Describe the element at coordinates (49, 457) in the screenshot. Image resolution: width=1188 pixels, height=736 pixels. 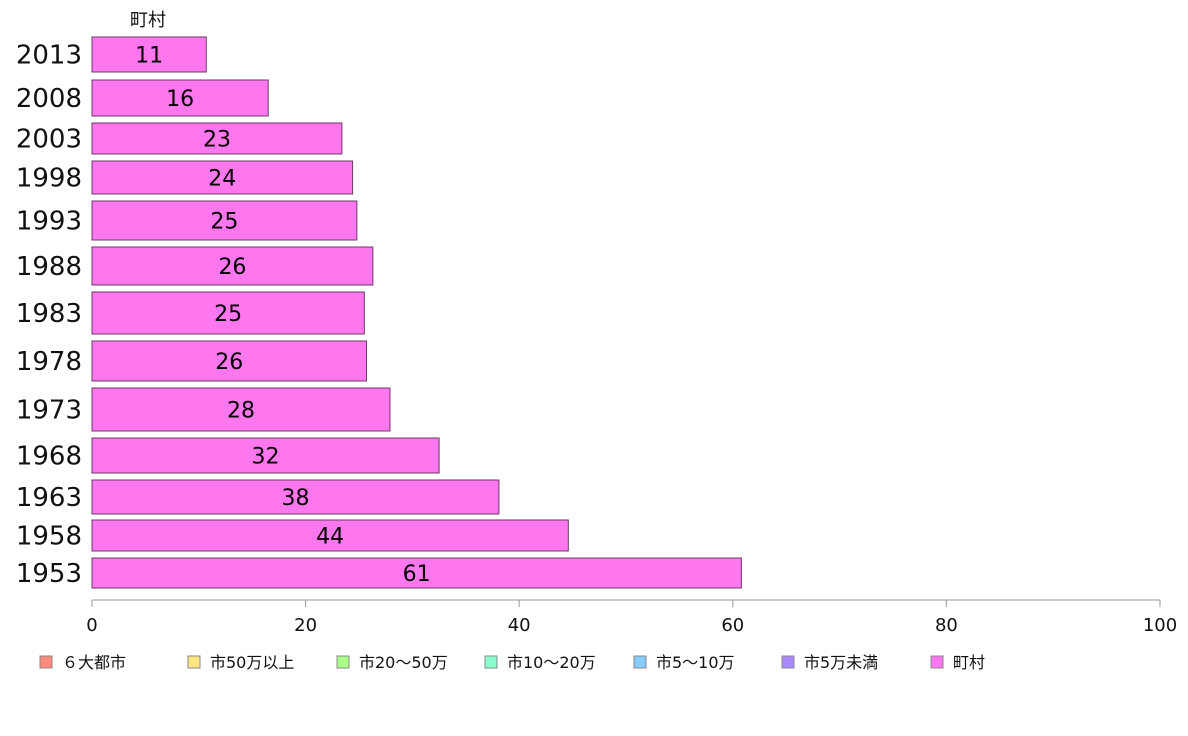
I see `y-tick-label-1968: 1968` at that location.